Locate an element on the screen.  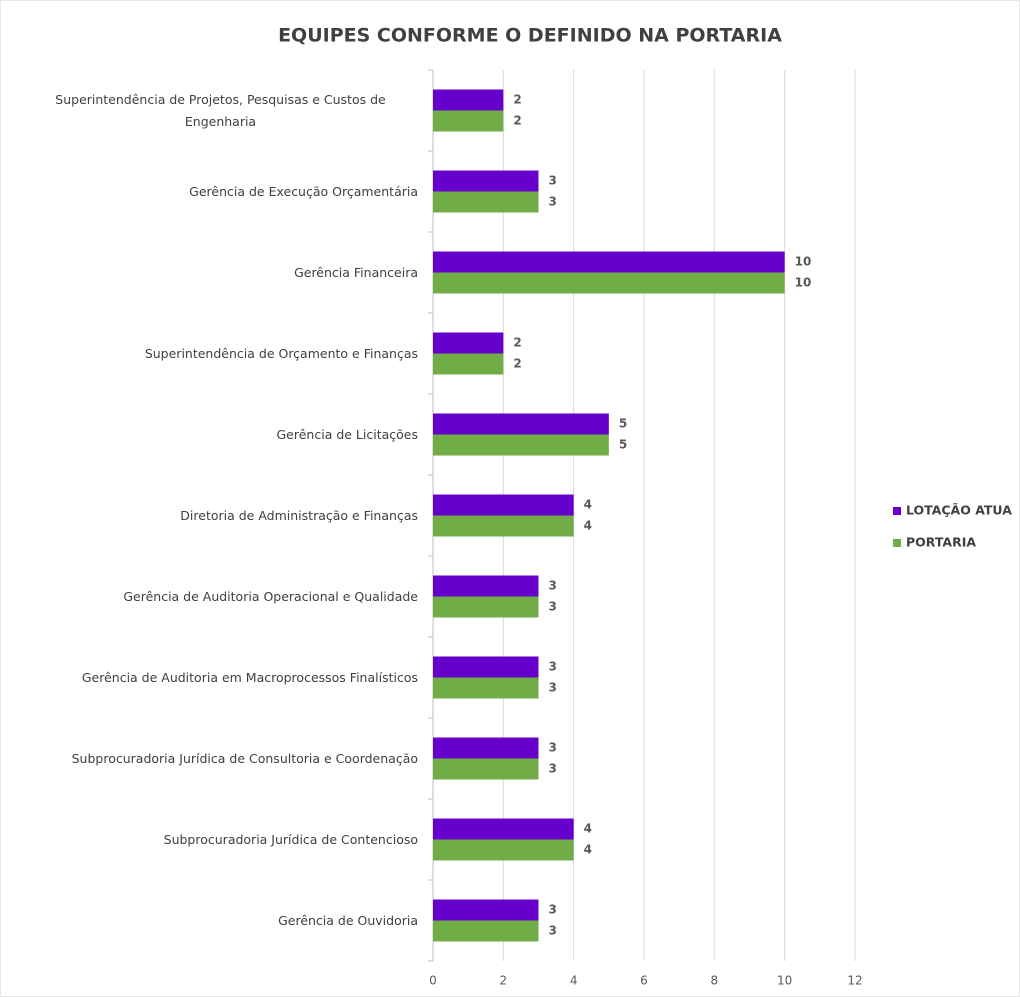
legend-label: PORTARIA is located at coordinates (941, 542).